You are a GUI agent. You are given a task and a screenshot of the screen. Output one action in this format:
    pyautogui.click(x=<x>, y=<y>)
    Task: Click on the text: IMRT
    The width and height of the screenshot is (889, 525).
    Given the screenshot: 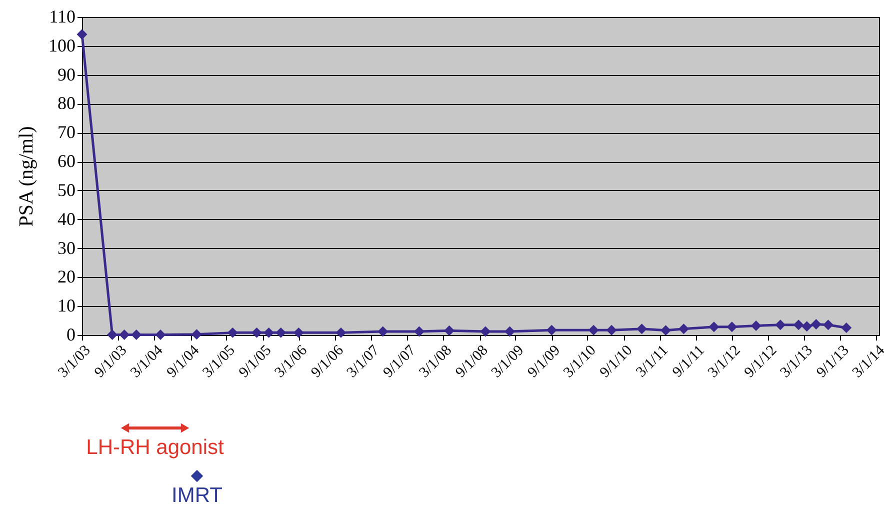 What is the action you would take?
    pyautogui.click(x=197, y=495)
    